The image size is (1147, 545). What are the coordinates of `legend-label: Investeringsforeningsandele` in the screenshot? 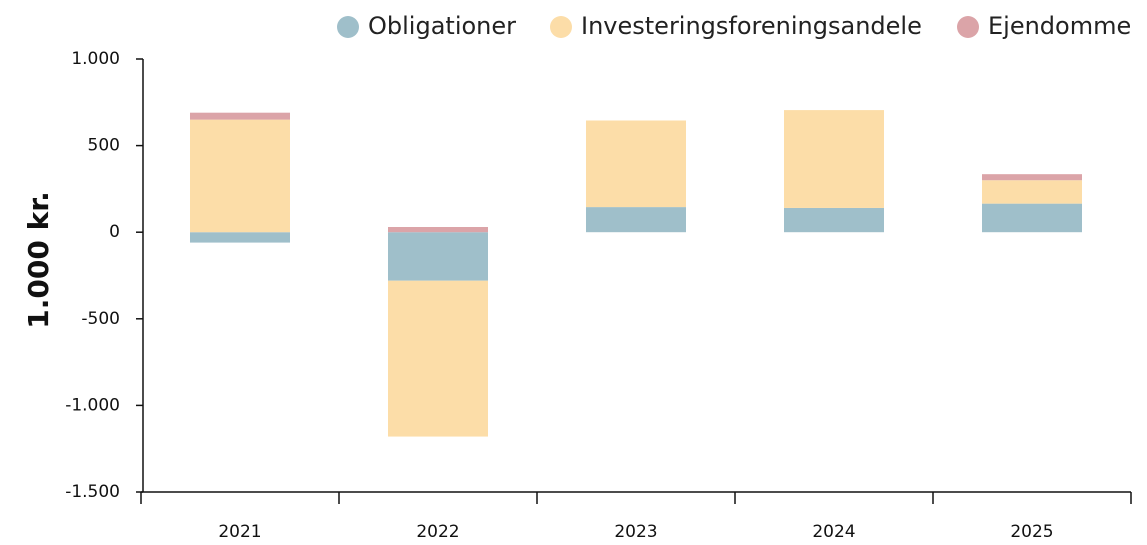 It's located at (751, 26).